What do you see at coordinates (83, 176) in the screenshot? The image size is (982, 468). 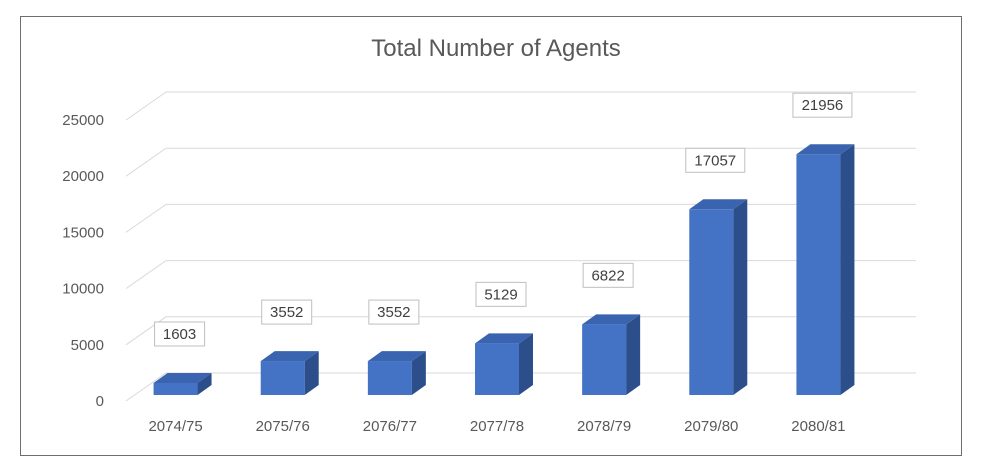 I see `y-tick-label: 20000` at bounding box center [83, 176].